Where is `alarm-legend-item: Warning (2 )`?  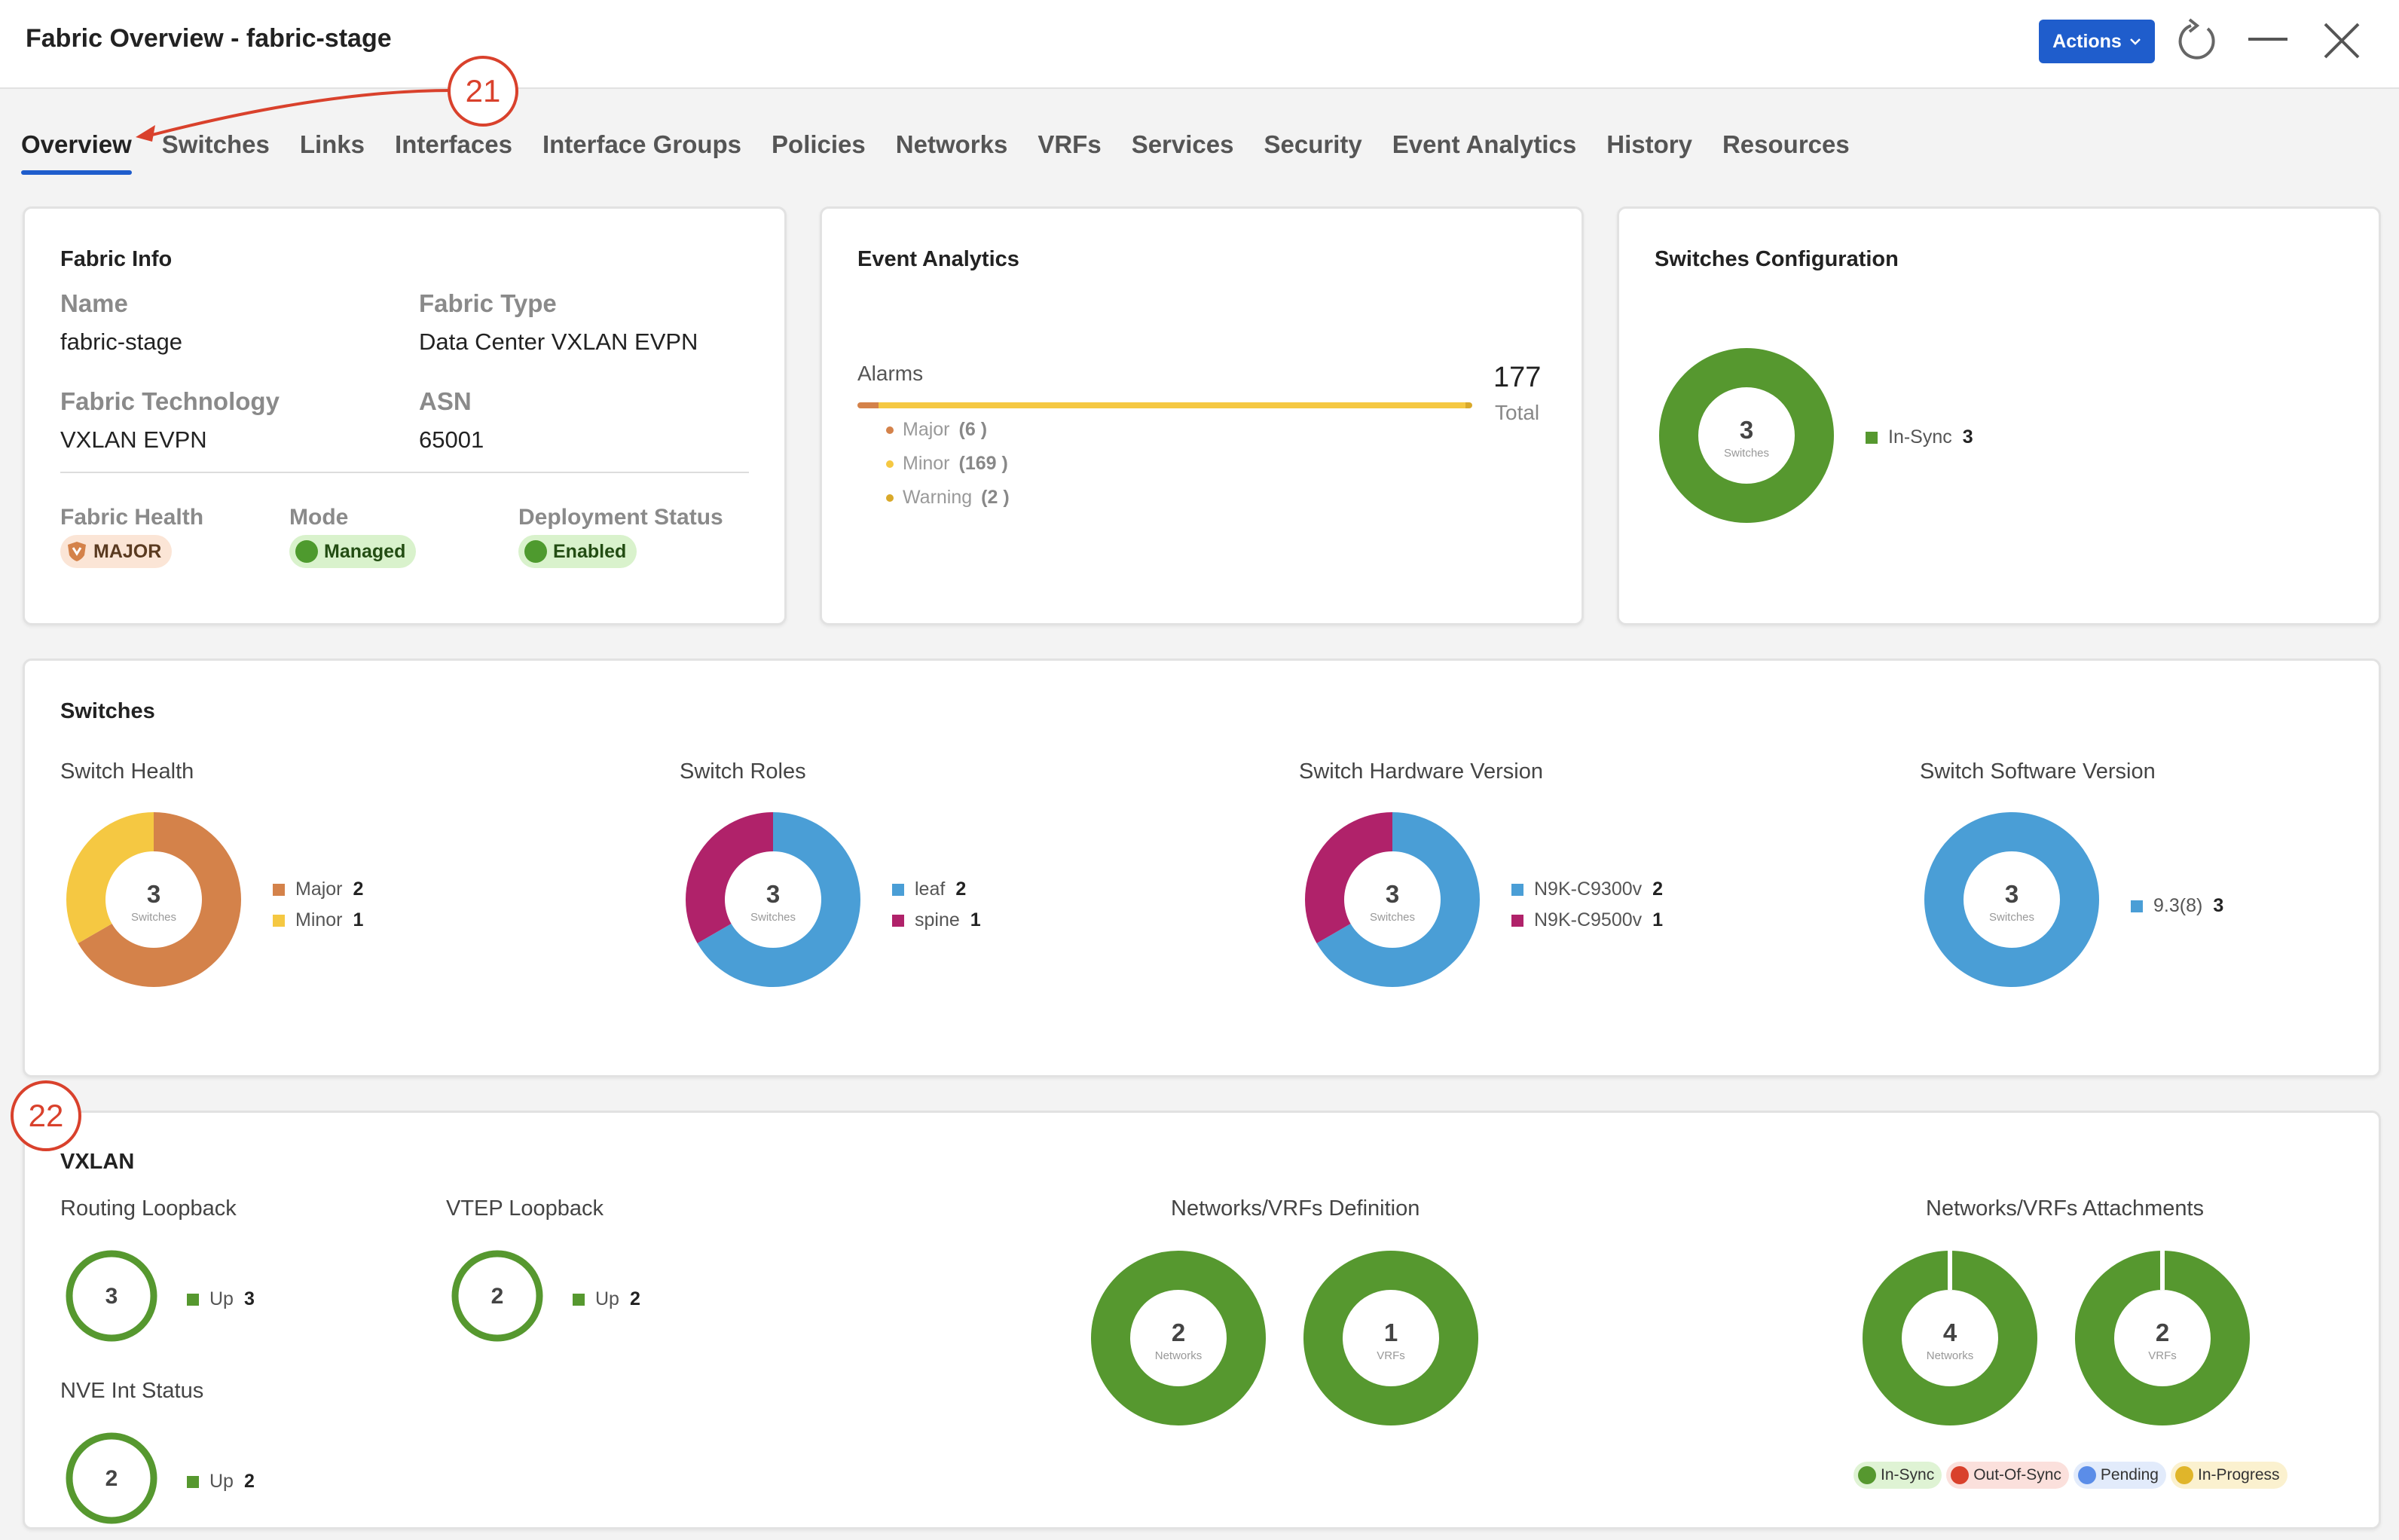 alarm-legend-item: Warning (2 ) is located at coordinates (948, 498).